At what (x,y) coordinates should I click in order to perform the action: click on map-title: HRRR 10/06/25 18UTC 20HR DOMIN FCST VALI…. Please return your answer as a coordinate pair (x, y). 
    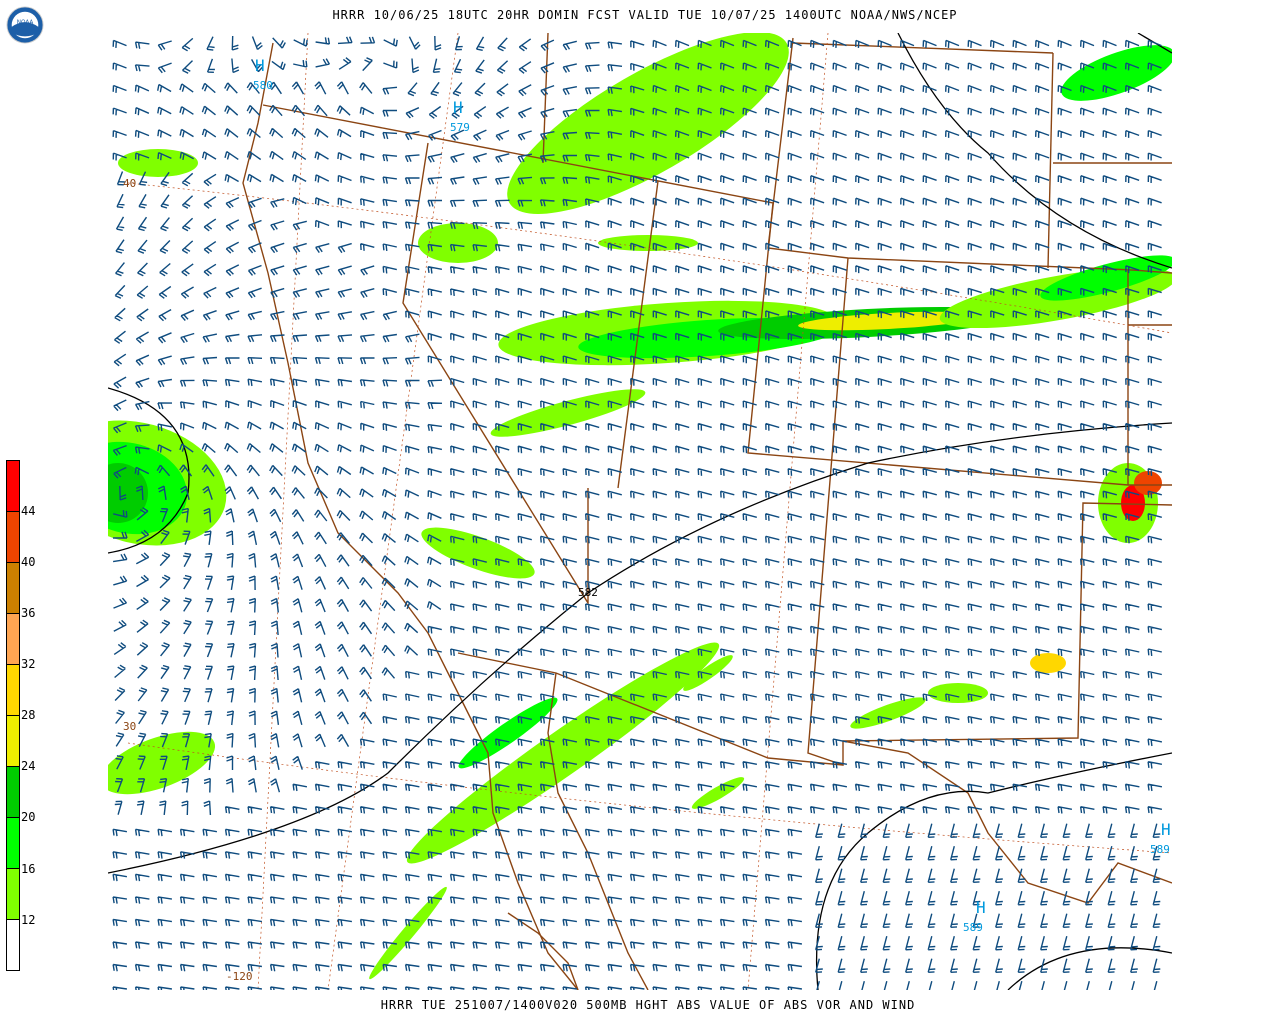
    Looking at the image, I should click on (645, 15).